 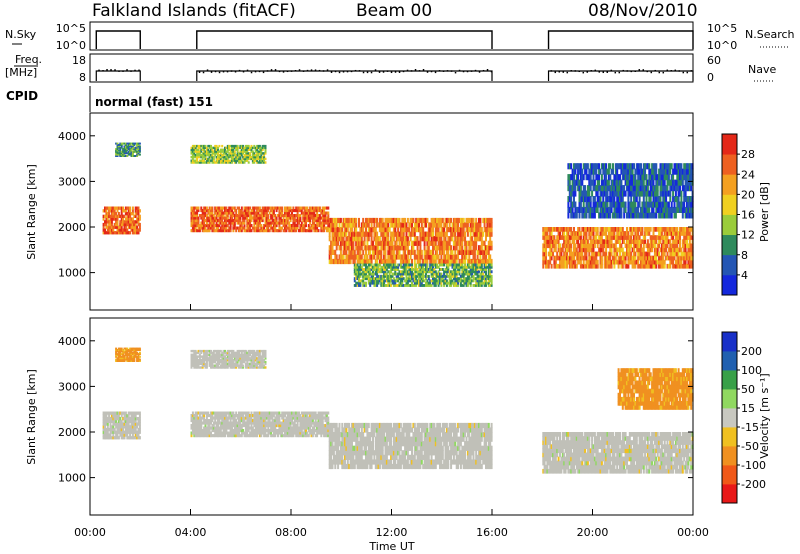 I want to click on nave-dot, so click(x=239, y=70).